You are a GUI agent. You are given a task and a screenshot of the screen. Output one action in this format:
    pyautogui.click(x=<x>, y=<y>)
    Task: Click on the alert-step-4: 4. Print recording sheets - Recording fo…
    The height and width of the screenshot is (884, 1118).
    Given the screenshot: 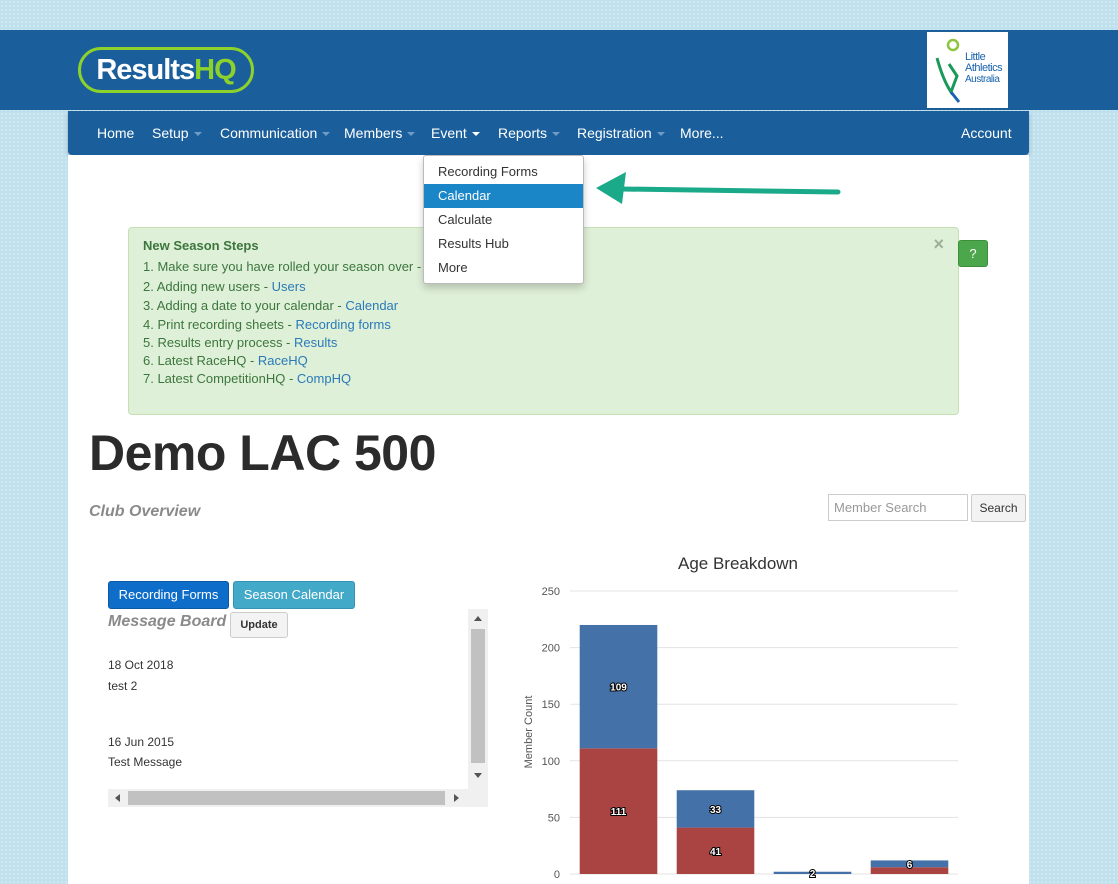 What is the action you would take?
    pyautogui.click(x=267, y=324)
    